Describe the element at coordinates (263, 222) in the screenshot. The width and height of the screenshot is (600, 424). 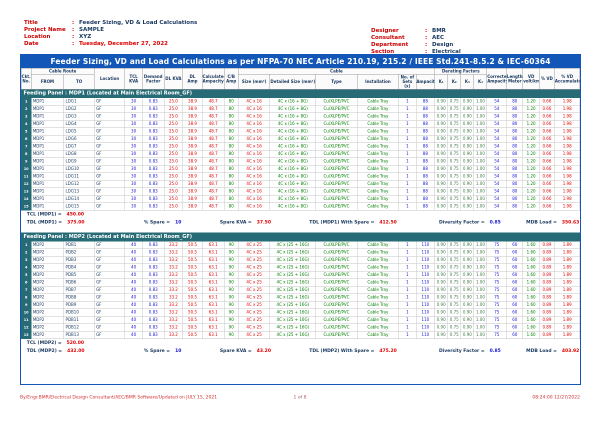
I see `totals-value: 37.50` at that location.